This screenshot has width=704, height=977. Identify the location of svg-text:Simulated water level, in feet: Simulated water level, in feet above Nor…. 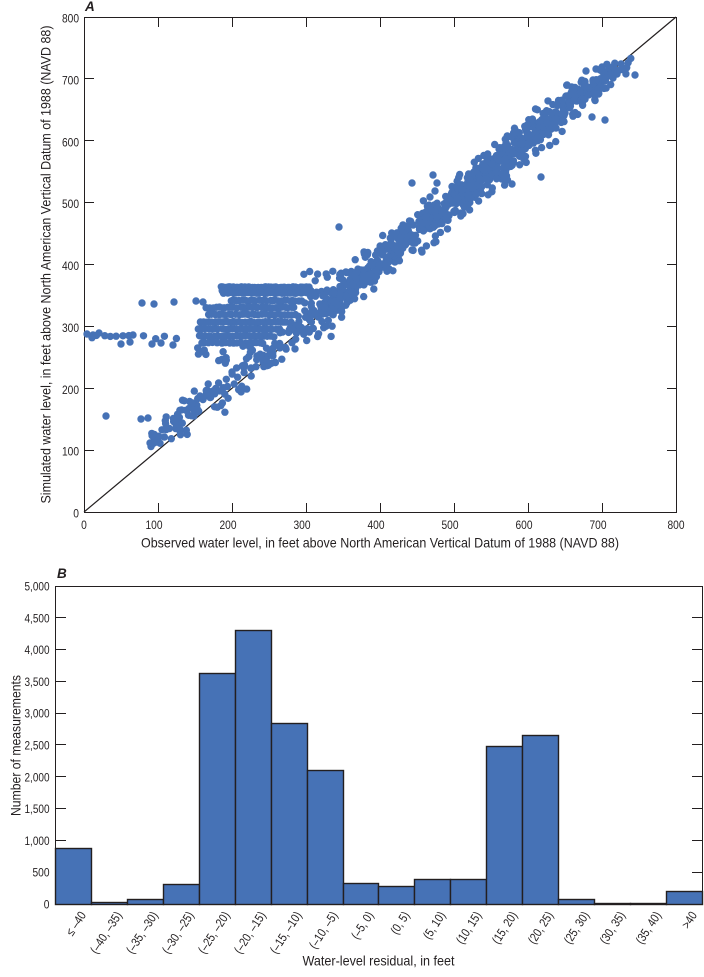
(46, 265).